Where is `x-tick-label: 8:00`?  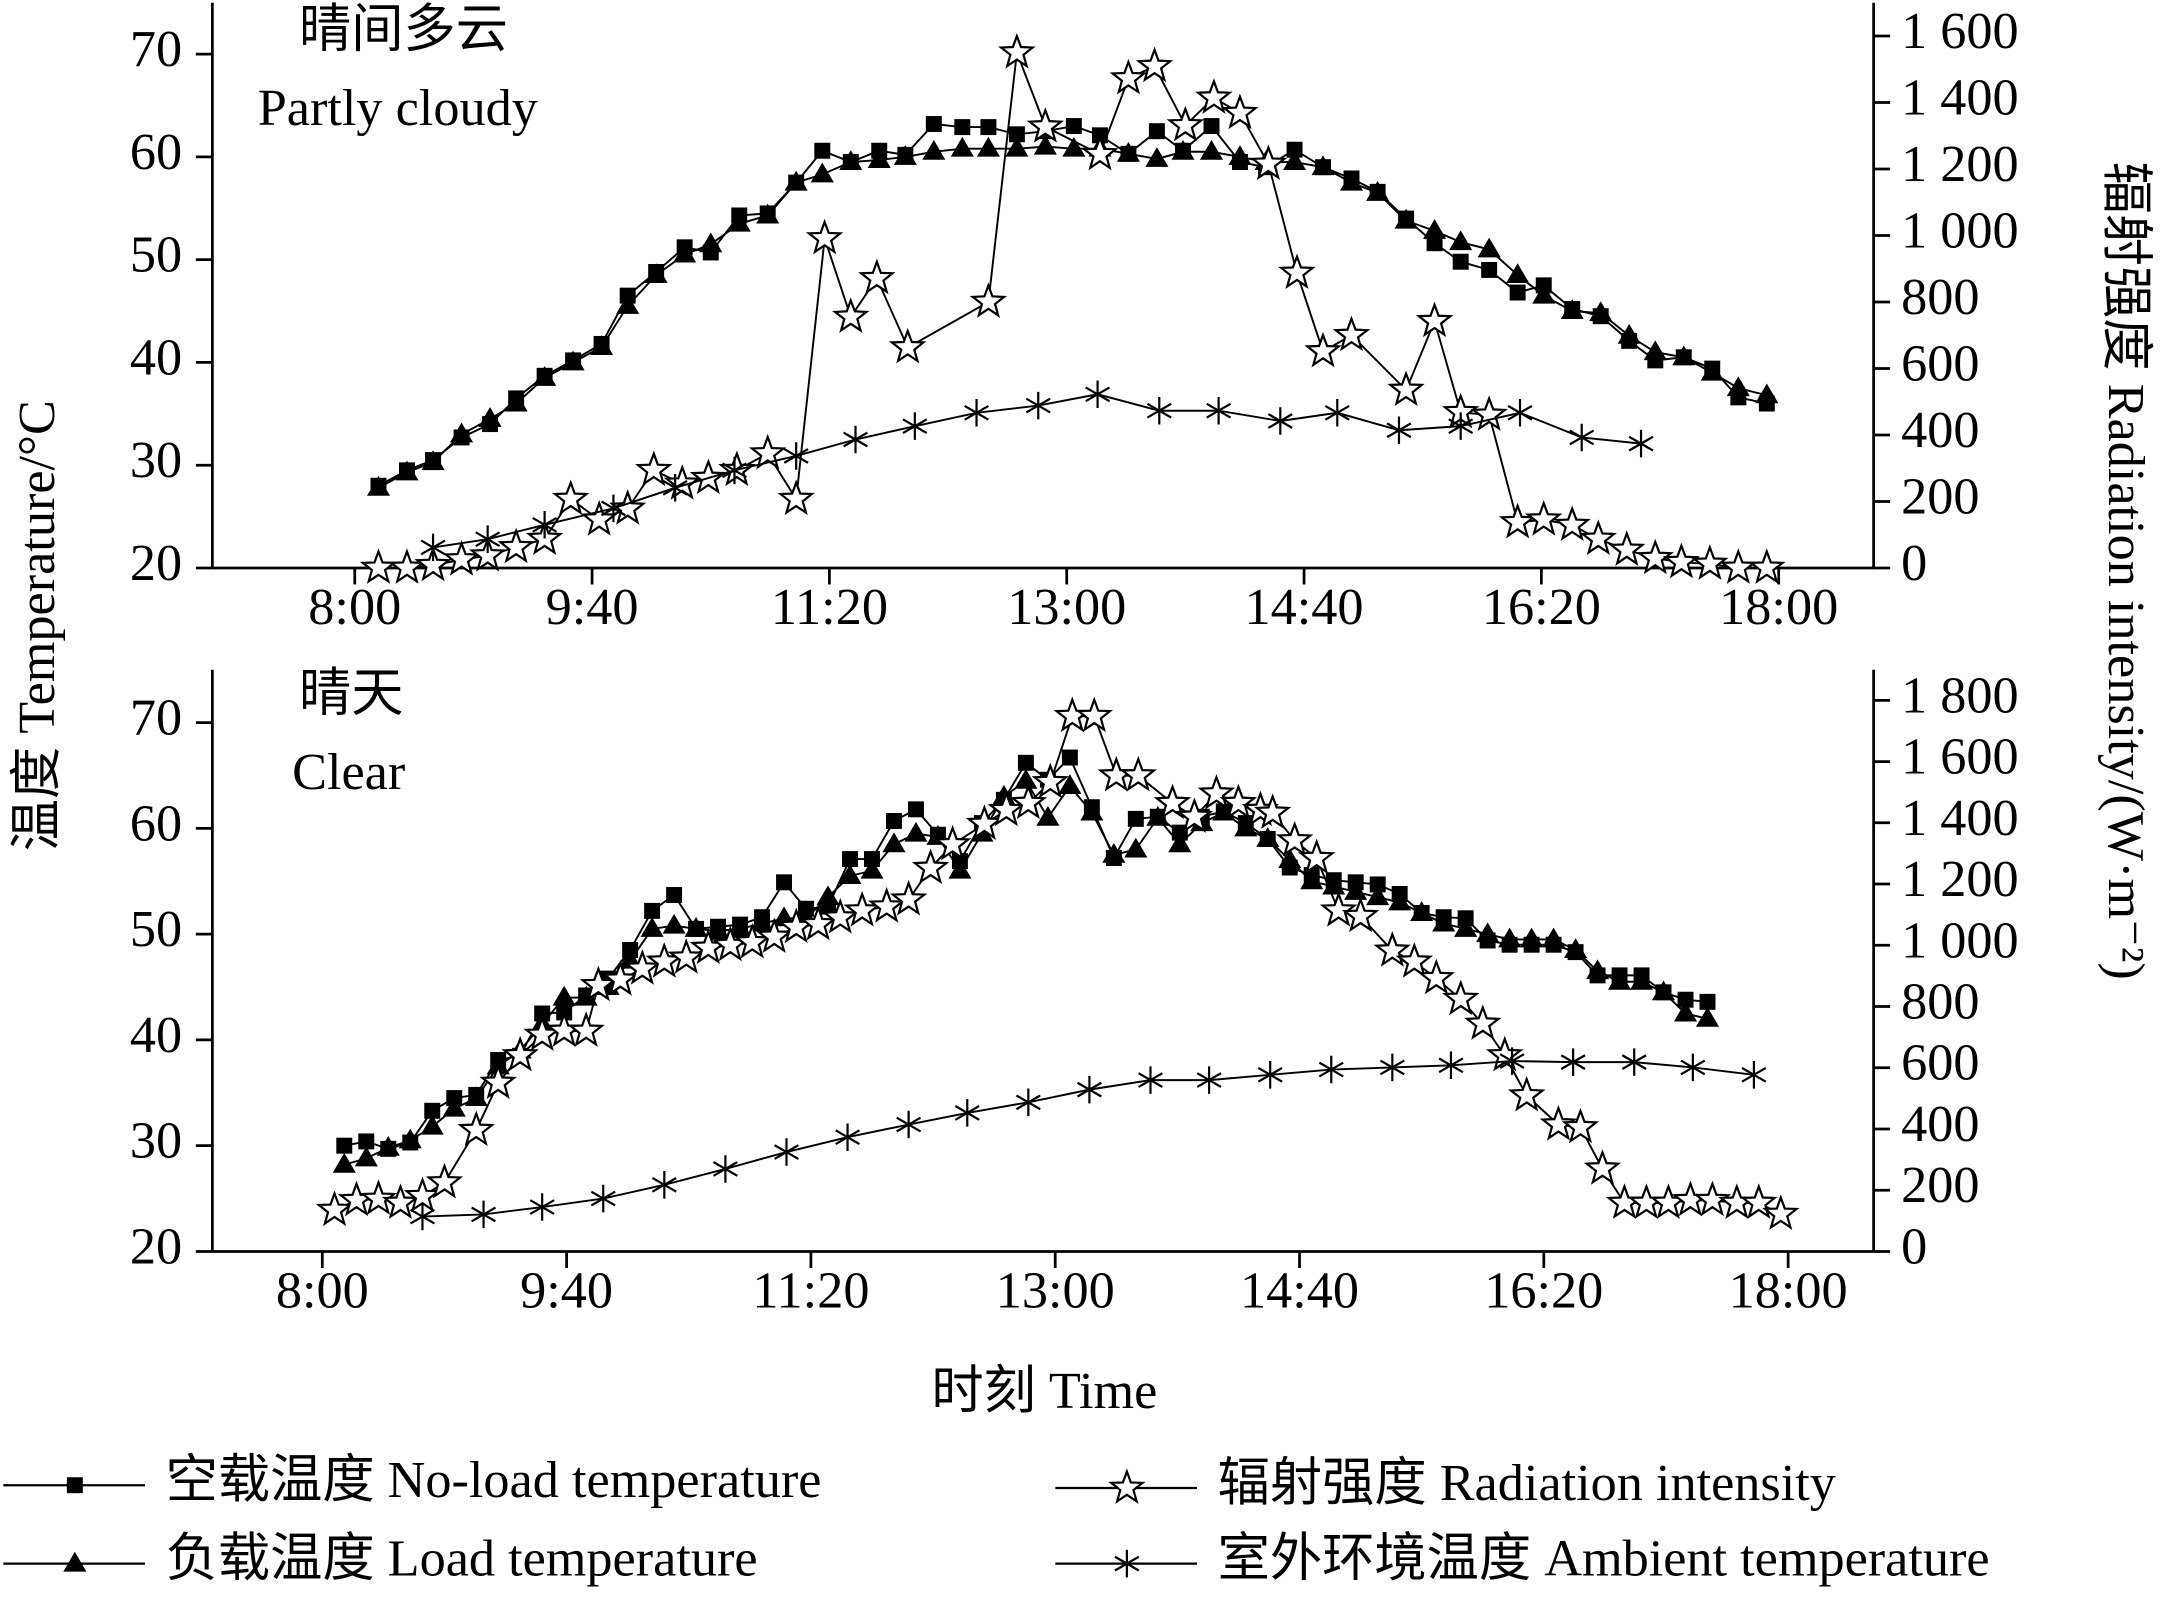
x-tick-label: 8:00 is located at coordinates (354, 607).